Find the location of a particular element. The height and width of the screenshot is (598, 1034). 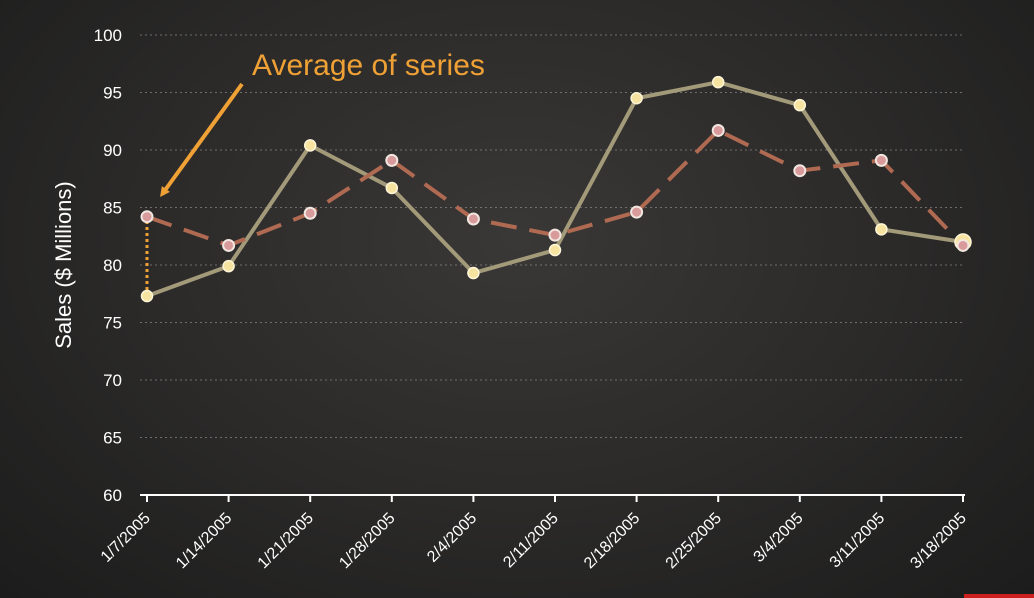

x-tick-label: 1/21/2005 is located at coordinates (286, 541).